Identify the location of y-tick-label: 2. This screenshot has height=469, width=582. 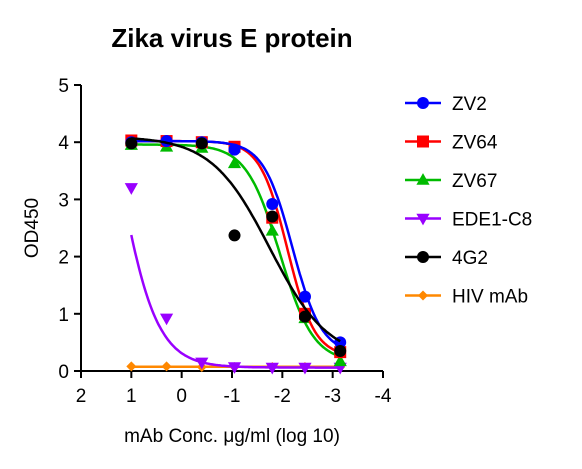
(63, 258).